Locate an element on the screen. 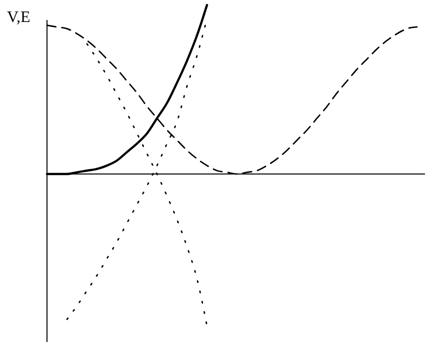  y-axis-title: V,E is located at coordinates (18, 17).